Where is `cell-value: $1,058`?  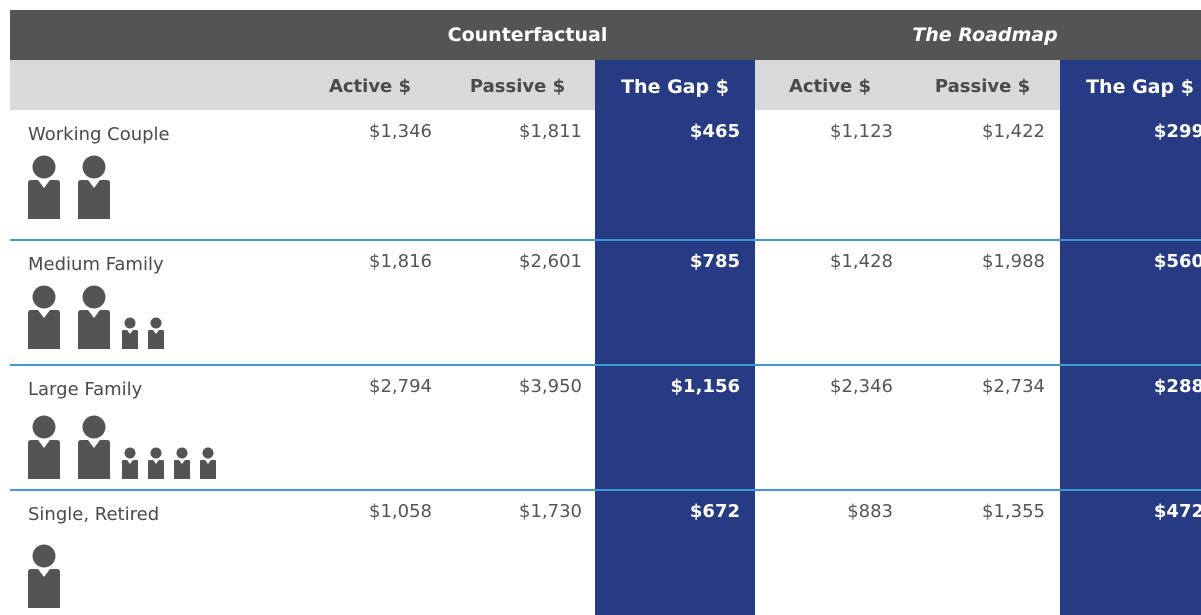
cell-value: $1,058 is located at coordinates (400, 511).